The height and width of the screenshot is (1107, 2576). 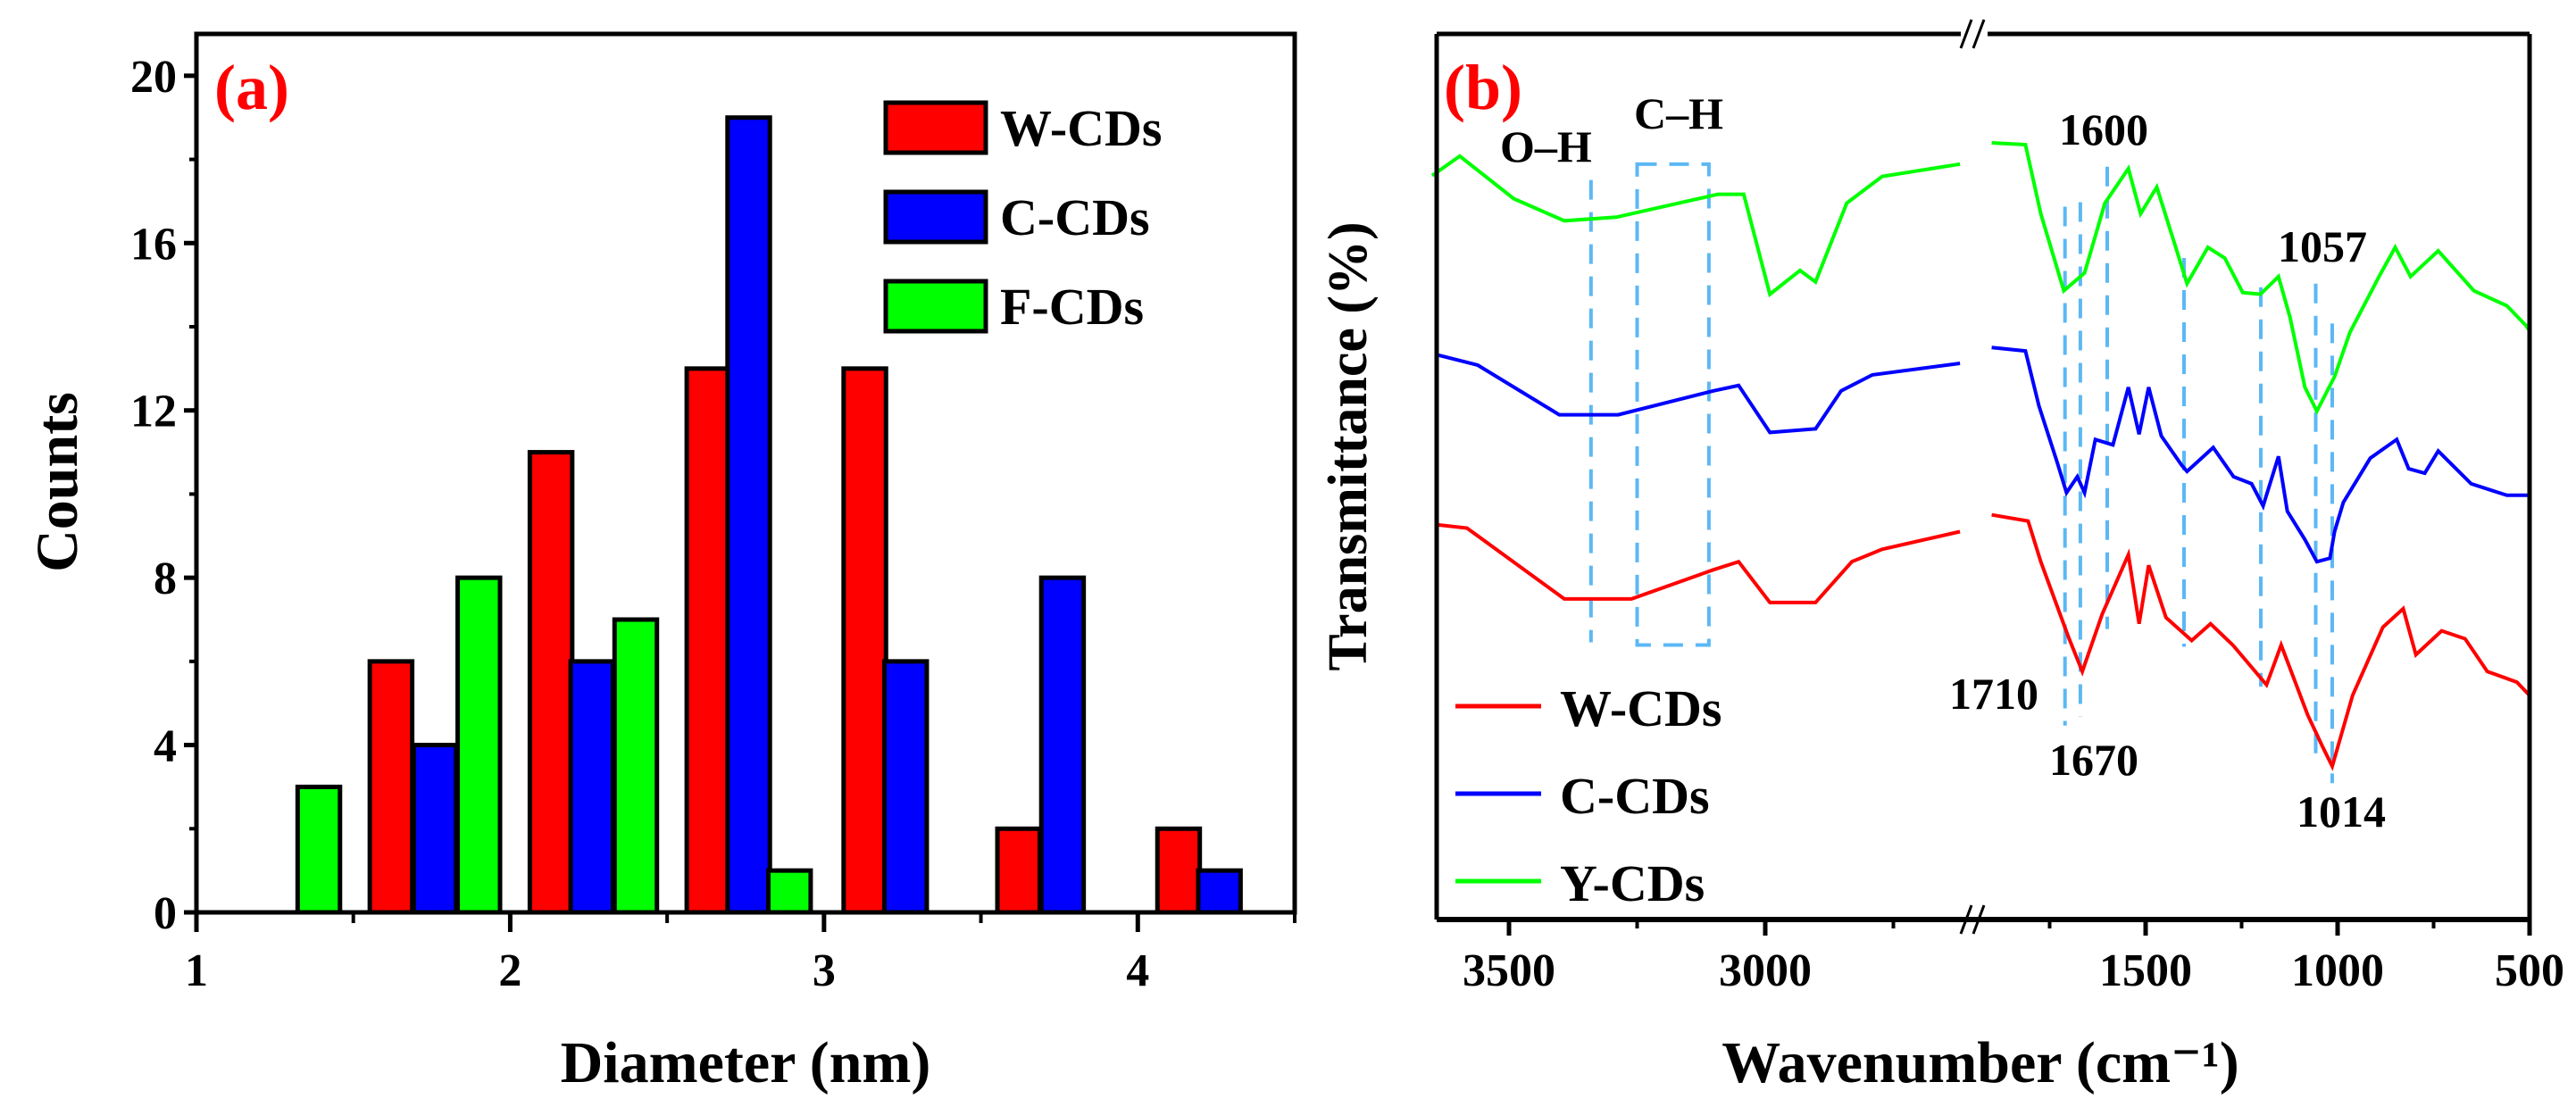 What do you see at coordinates (1509, 970) in the screenshot?
I see `x-tick-label: 3500` at bounding box center [1509, 970].